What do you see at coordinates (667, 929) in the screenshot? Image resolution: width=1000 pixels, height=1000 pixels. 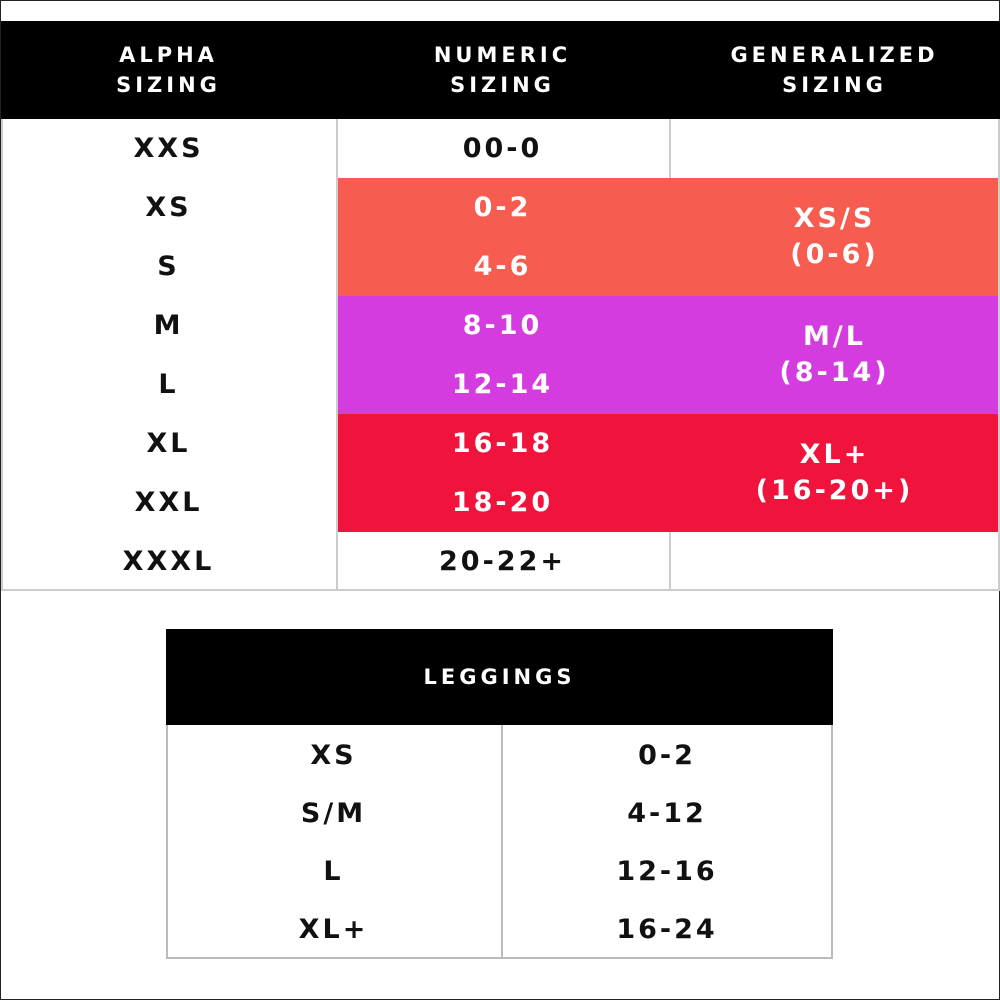 I see `leggings-numeric: 16-24` at bounding box center [667, 929].